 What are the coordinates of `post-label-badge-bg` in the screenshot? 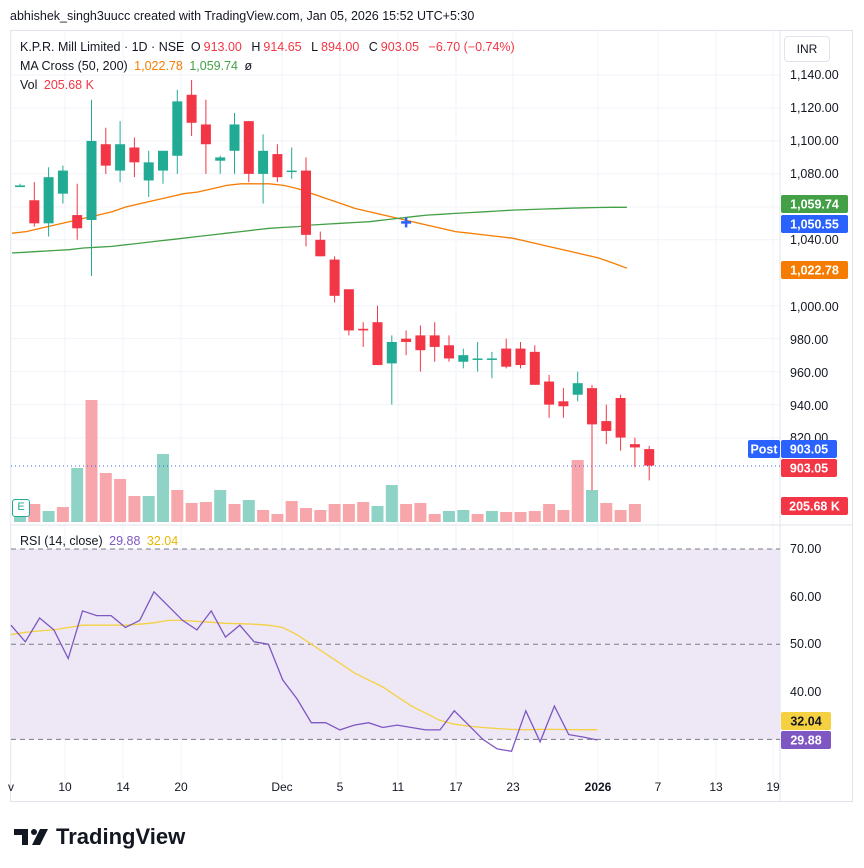 It's located at (764, 449).